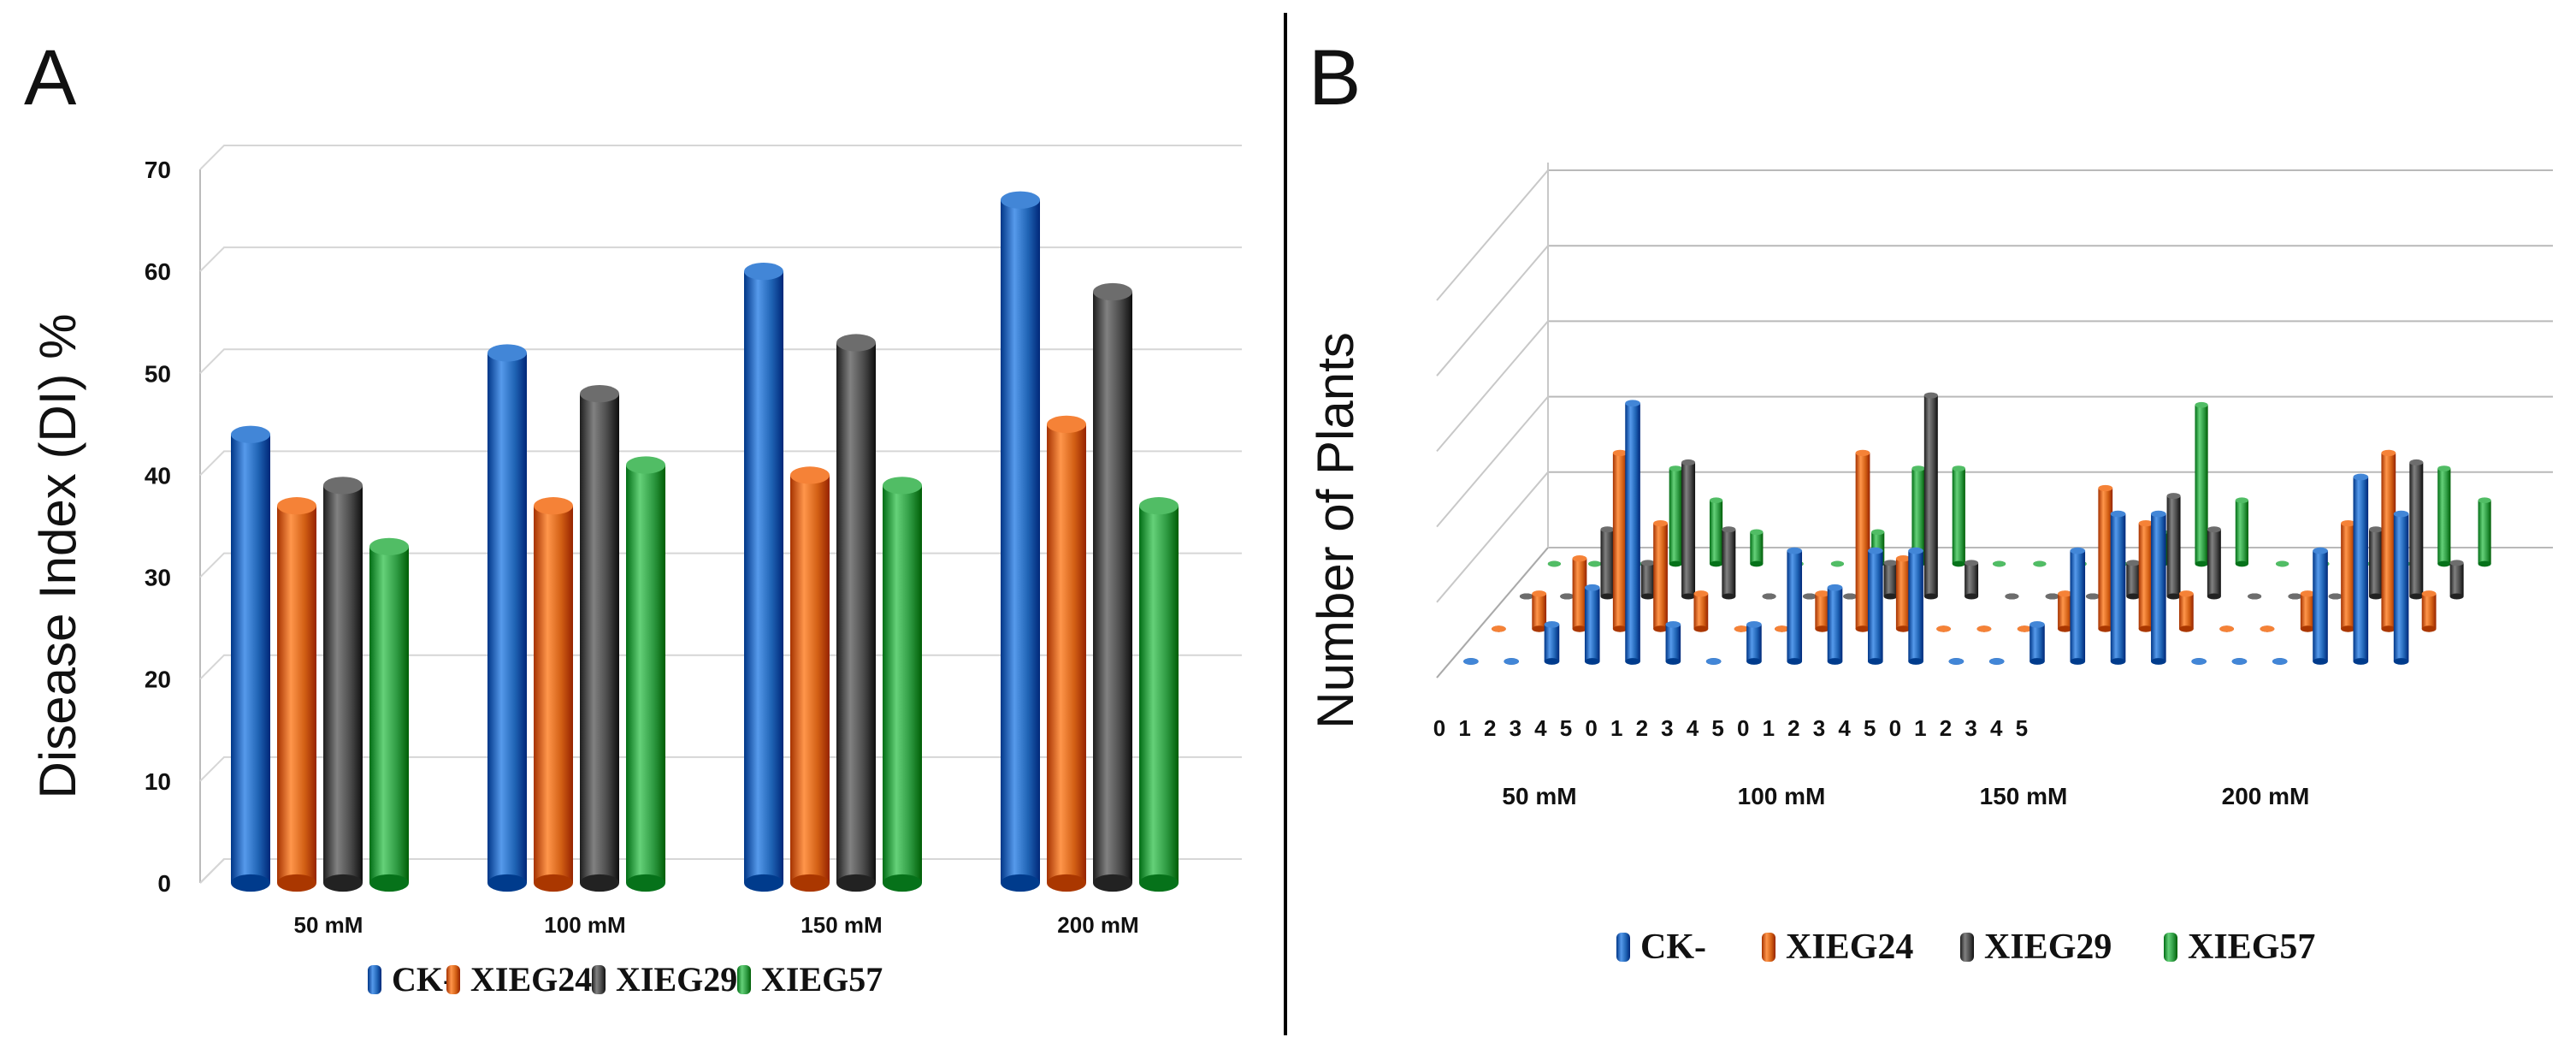 The image size is (2576, 1049). What do you see at coordinates (1673, 947) in the screenshot?
I see `chart-b-legend-label: CK-` at bounding box center [1673, 947].